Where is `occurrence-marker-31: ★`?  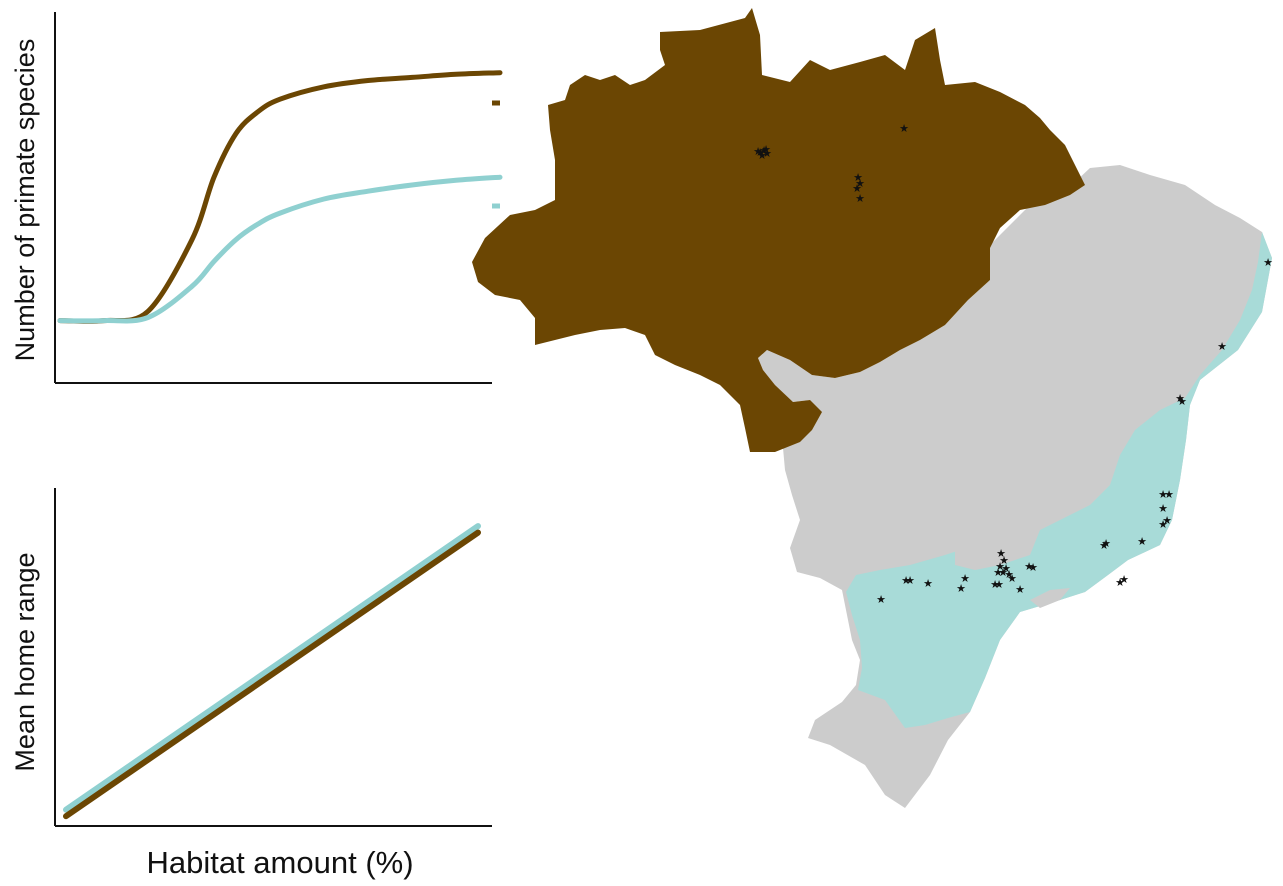
occurrence-marker-31: ★ is located at coordinates (998, 572).